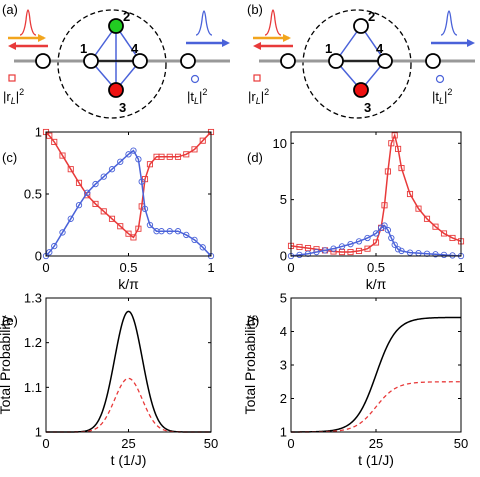 The image size is (480, 477). I want to click on lead-node-left, so click(43, 61).